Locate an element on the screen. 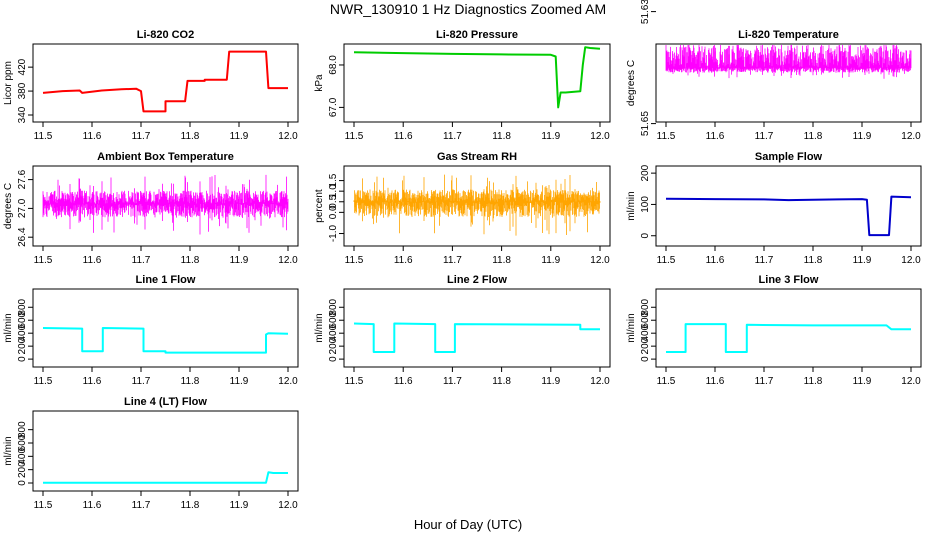 The width and height of the screenshot is (936, 540). y-tick-label: 600 is located at coordinates (22, 442).